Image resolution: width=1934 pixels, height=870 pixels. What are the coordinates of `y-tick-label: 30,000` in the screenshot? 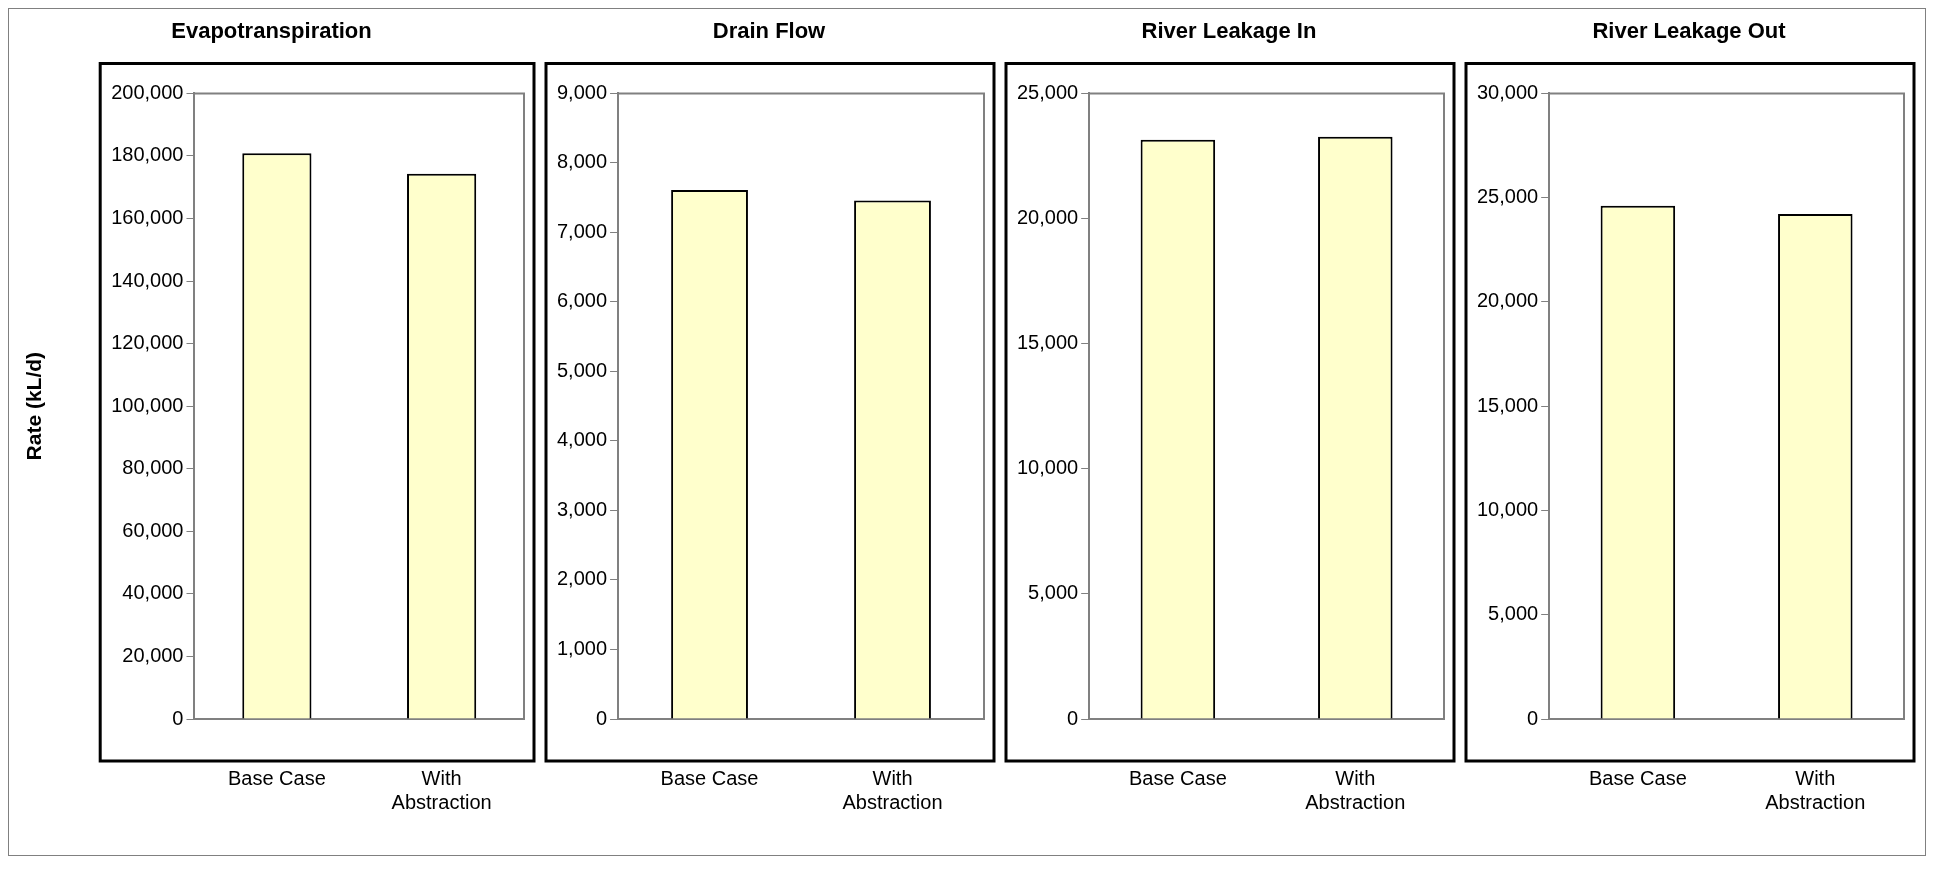 It's located at (1508, 91).